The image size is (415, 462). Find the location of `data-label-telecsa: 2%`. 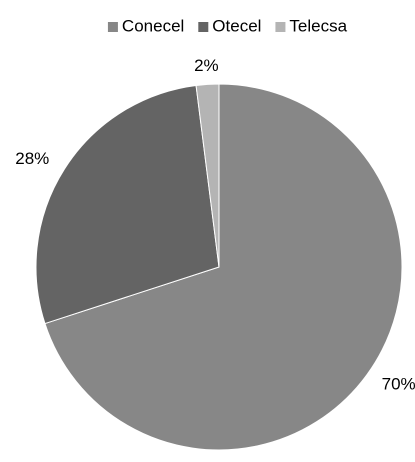

data-label-telecsa: 2% is located at coordinates (206, 65).